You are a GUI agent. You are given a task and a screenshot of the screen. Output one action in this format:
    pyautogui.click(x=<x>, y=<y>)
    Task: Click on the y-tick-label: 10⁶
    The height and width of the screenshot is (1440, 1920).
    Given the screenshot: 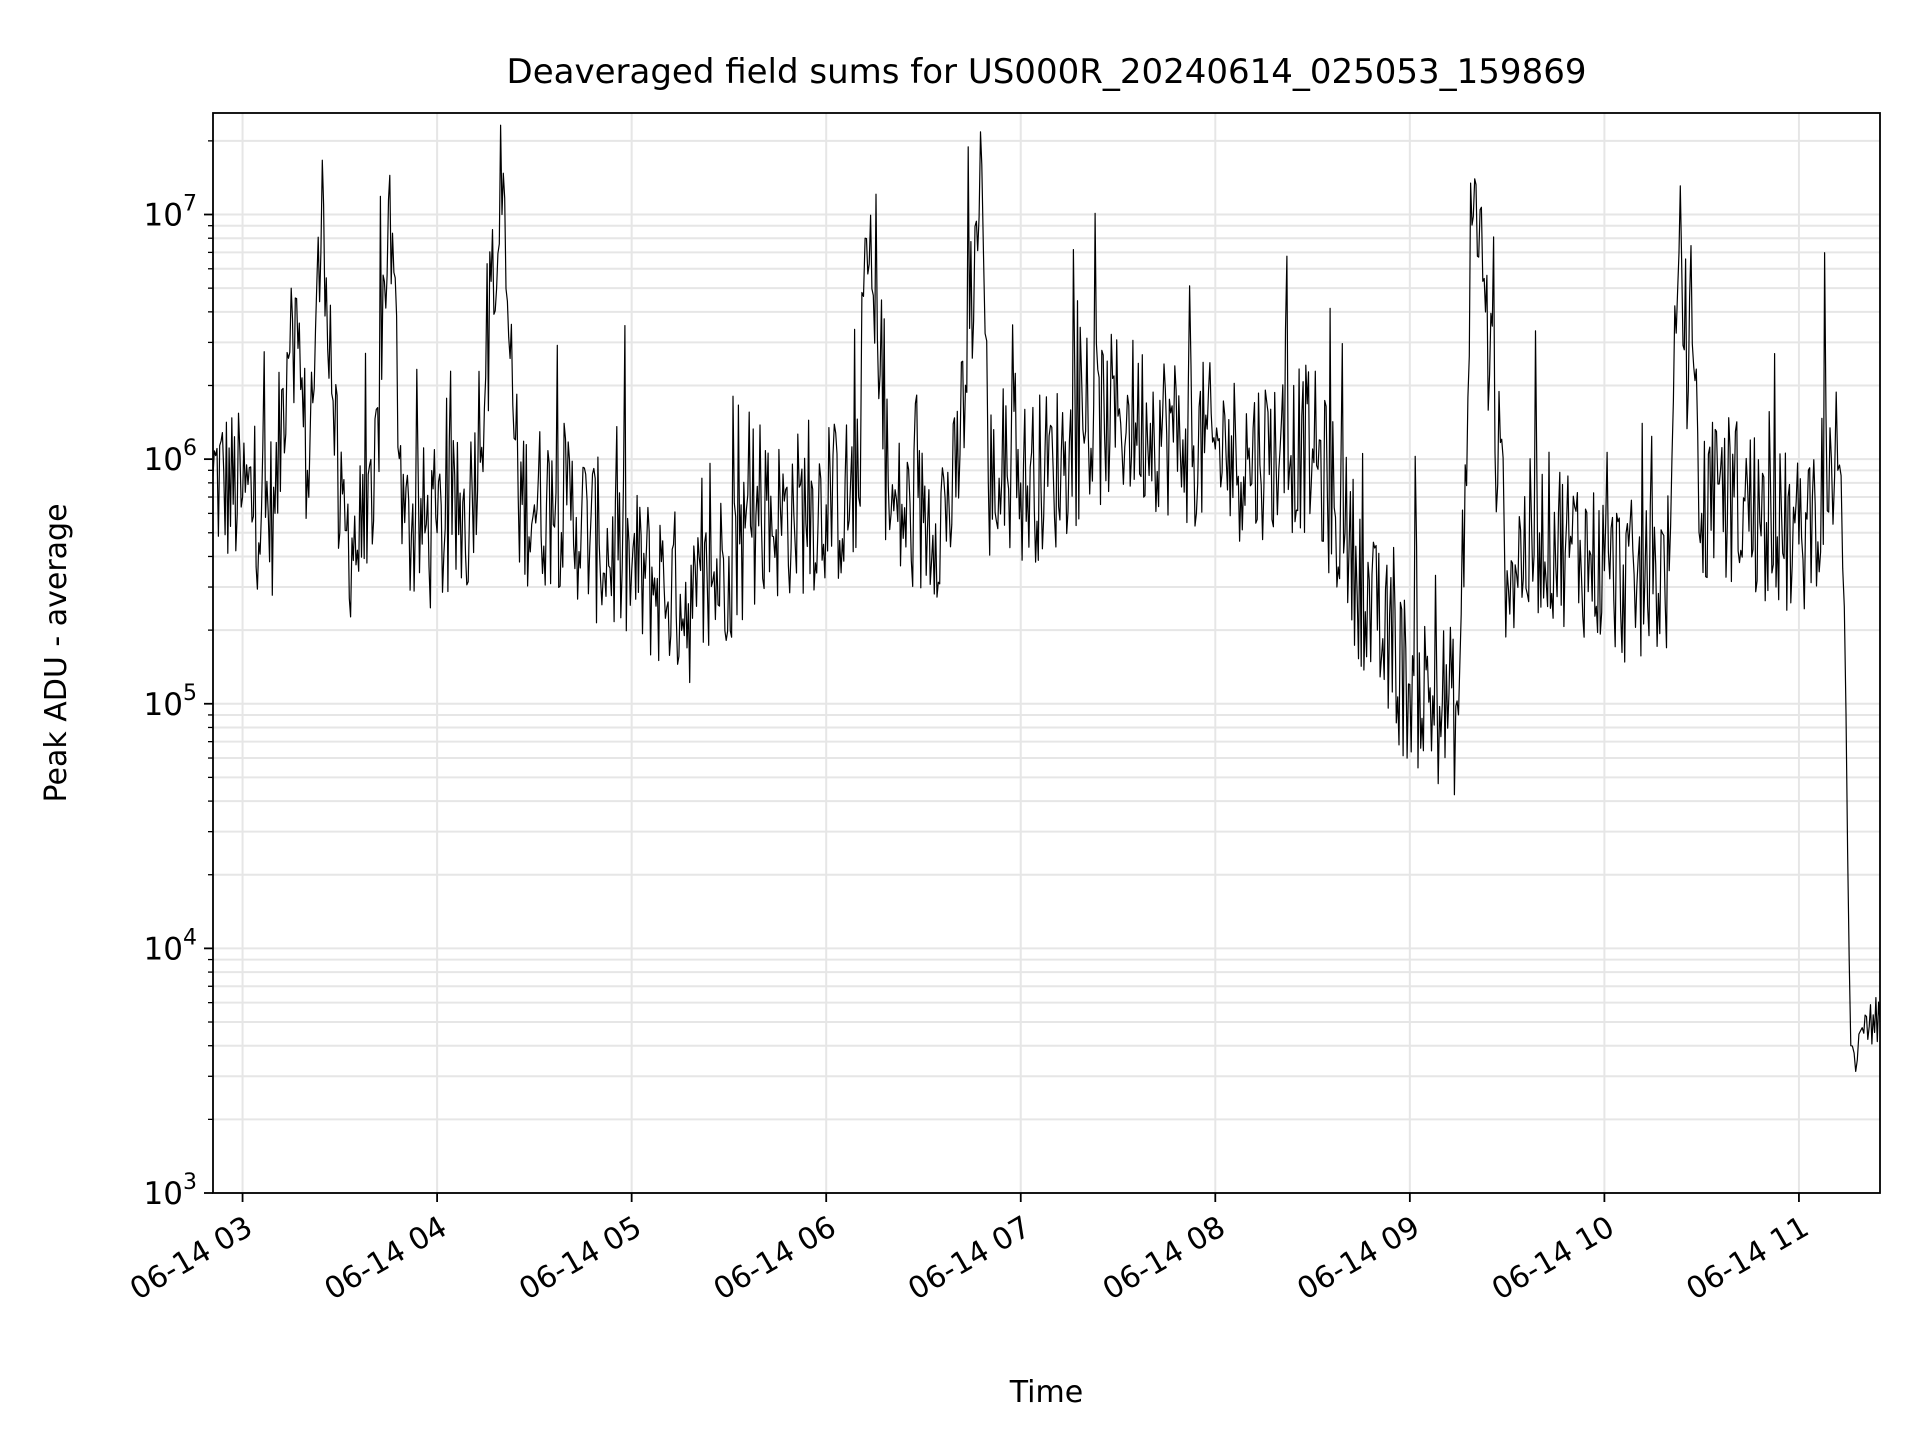 What is the action you would take?
    pyautogui.click(x=170, y=457)
    